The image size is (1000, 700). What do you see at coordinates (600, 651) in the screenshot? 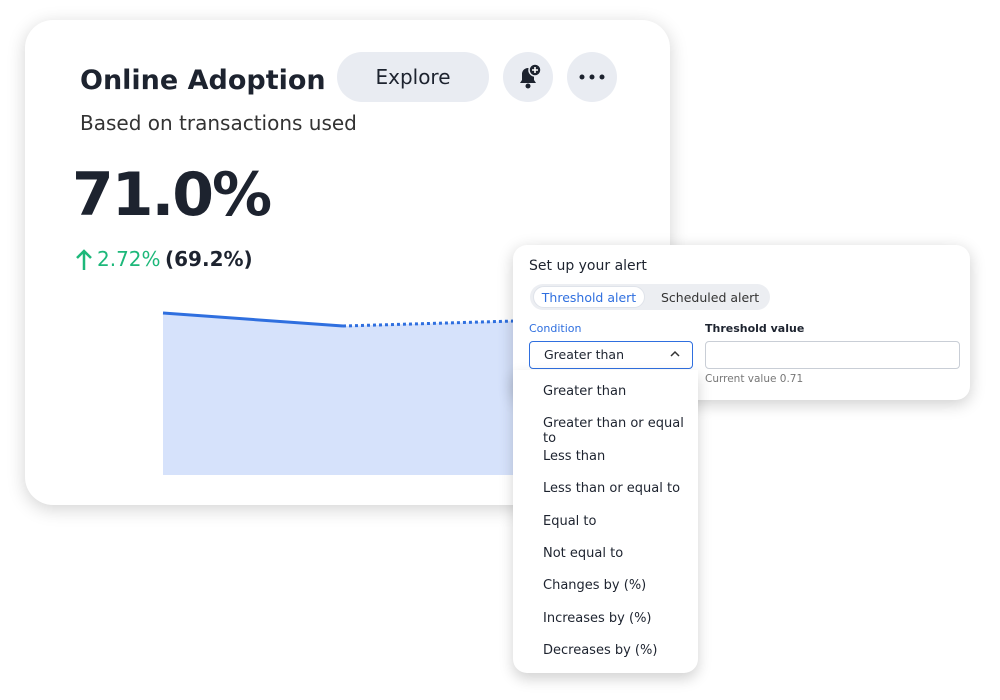
I see `dropdown-option: Decreases by (%)` at bounding box center [600, 651].